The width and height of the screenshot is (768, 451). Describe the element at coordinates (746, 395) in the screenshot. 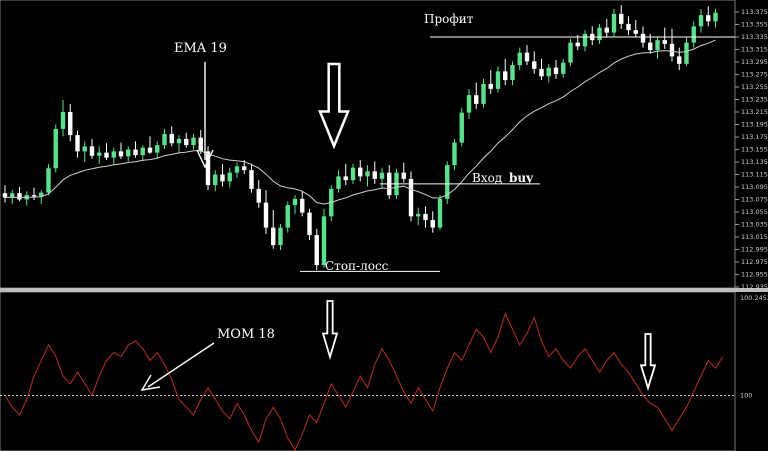

I see `momentum-tick-label: 100` at that location.